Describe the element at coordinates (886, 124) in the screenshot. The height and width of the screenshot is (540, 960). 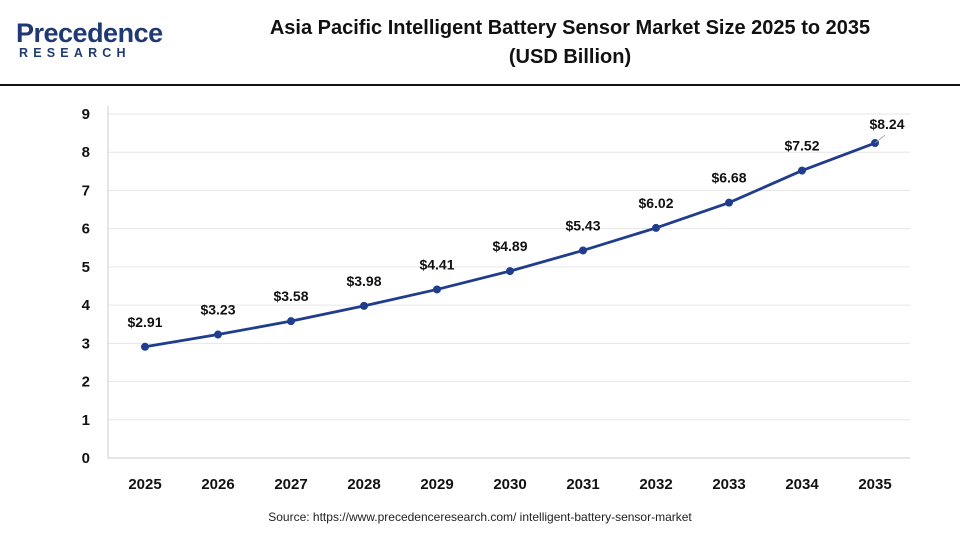
I see `data-label: $8.24` at that location.